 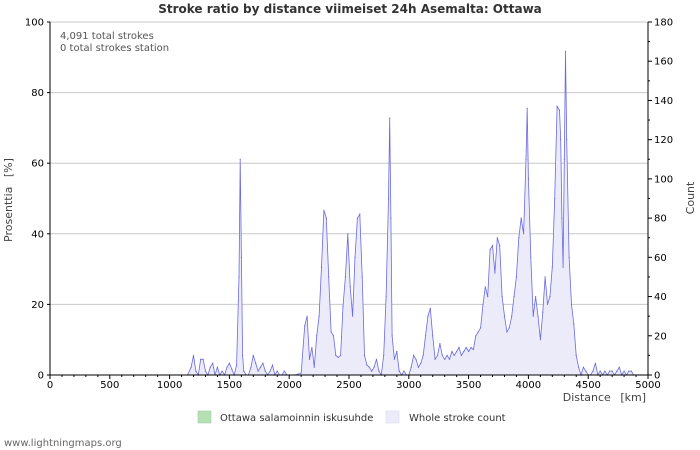 I want to click on y-right-axis-title: Count, so click(x=690, y=197).